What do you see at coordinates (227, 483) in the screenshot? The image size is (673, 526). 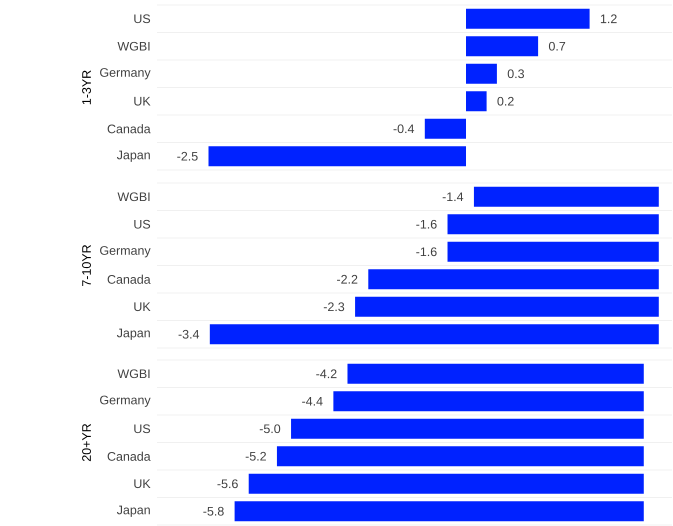 I see `data-label: -5.6` at bounding box center [227, 483].